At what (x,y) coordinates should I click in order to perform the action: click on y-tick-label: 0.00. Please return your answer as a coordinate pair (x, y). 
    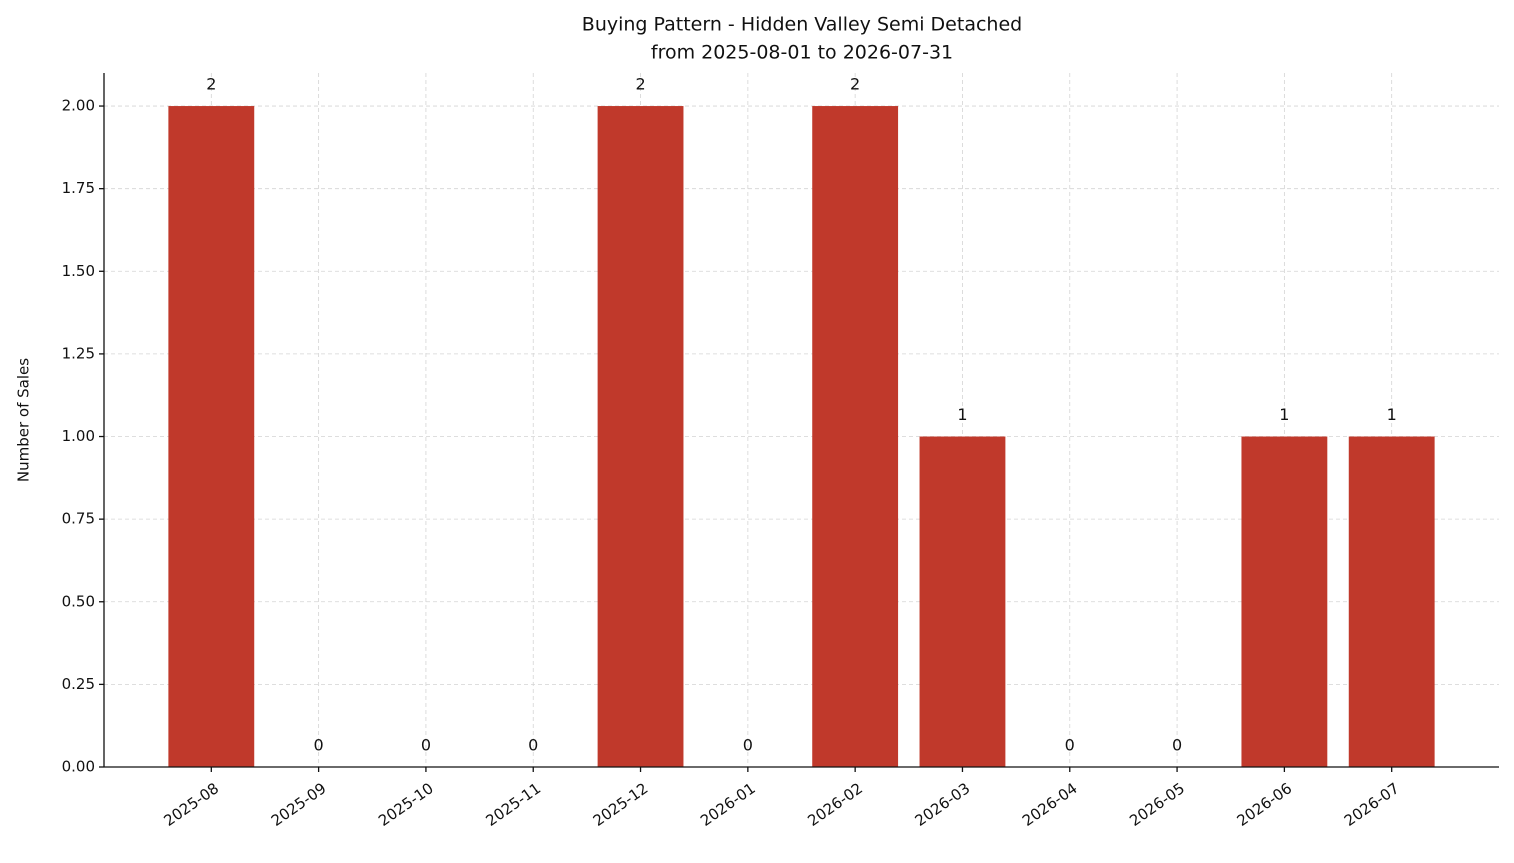
    Looking at the image, I should click on (78, 767).